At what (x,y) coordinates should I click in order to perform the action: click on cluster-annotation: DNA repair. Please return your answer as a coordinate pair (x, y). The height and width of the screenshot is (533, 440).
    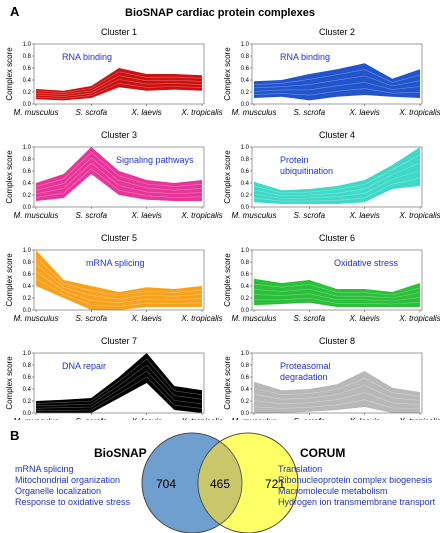
    Looking at the image, I should click on (84, 366).